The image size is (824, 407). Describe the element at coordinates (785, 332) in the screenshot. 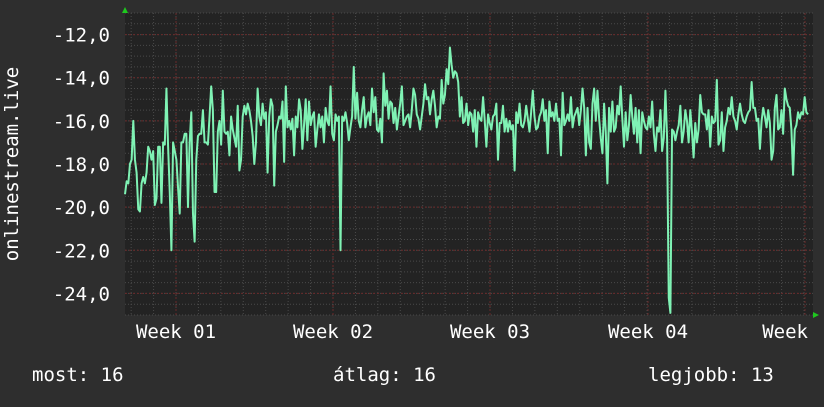

I see `x-tick-label: Week` at that location.